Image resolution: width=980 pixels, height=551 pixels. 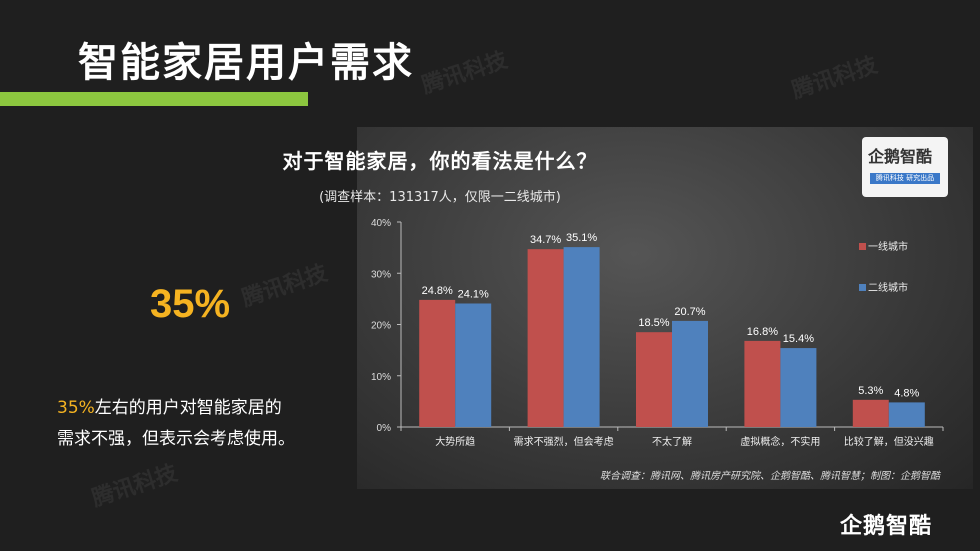 What do you see at coordinates (384, 428) in the screenshot?
I see `y-tick-label: 0%` at bounding box center [384, 428].